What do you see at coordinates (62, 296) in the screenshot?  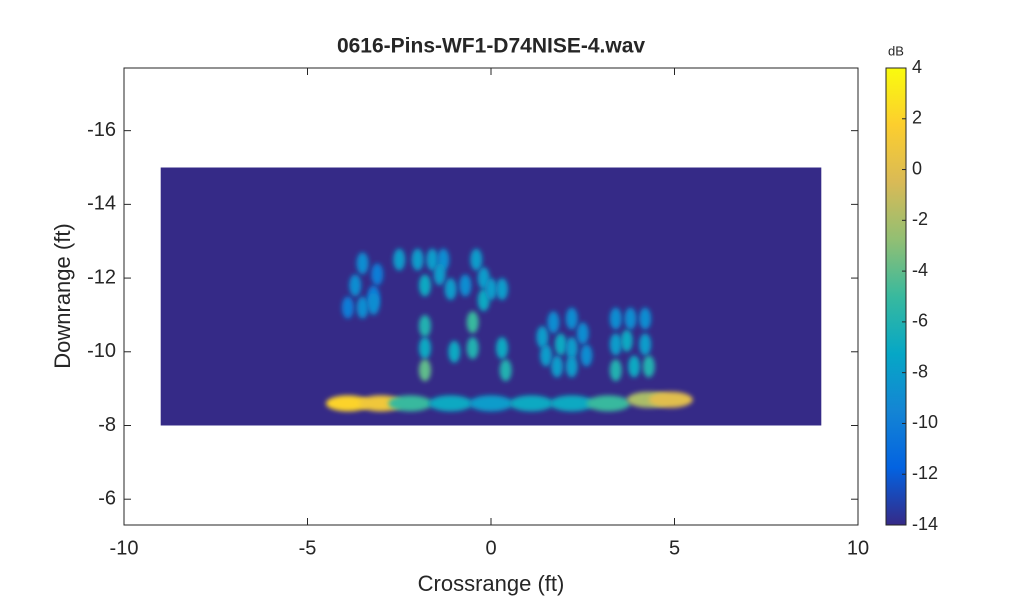 I see `y-axis-label: Downrange (ft)` at bounding box center [62, 296].